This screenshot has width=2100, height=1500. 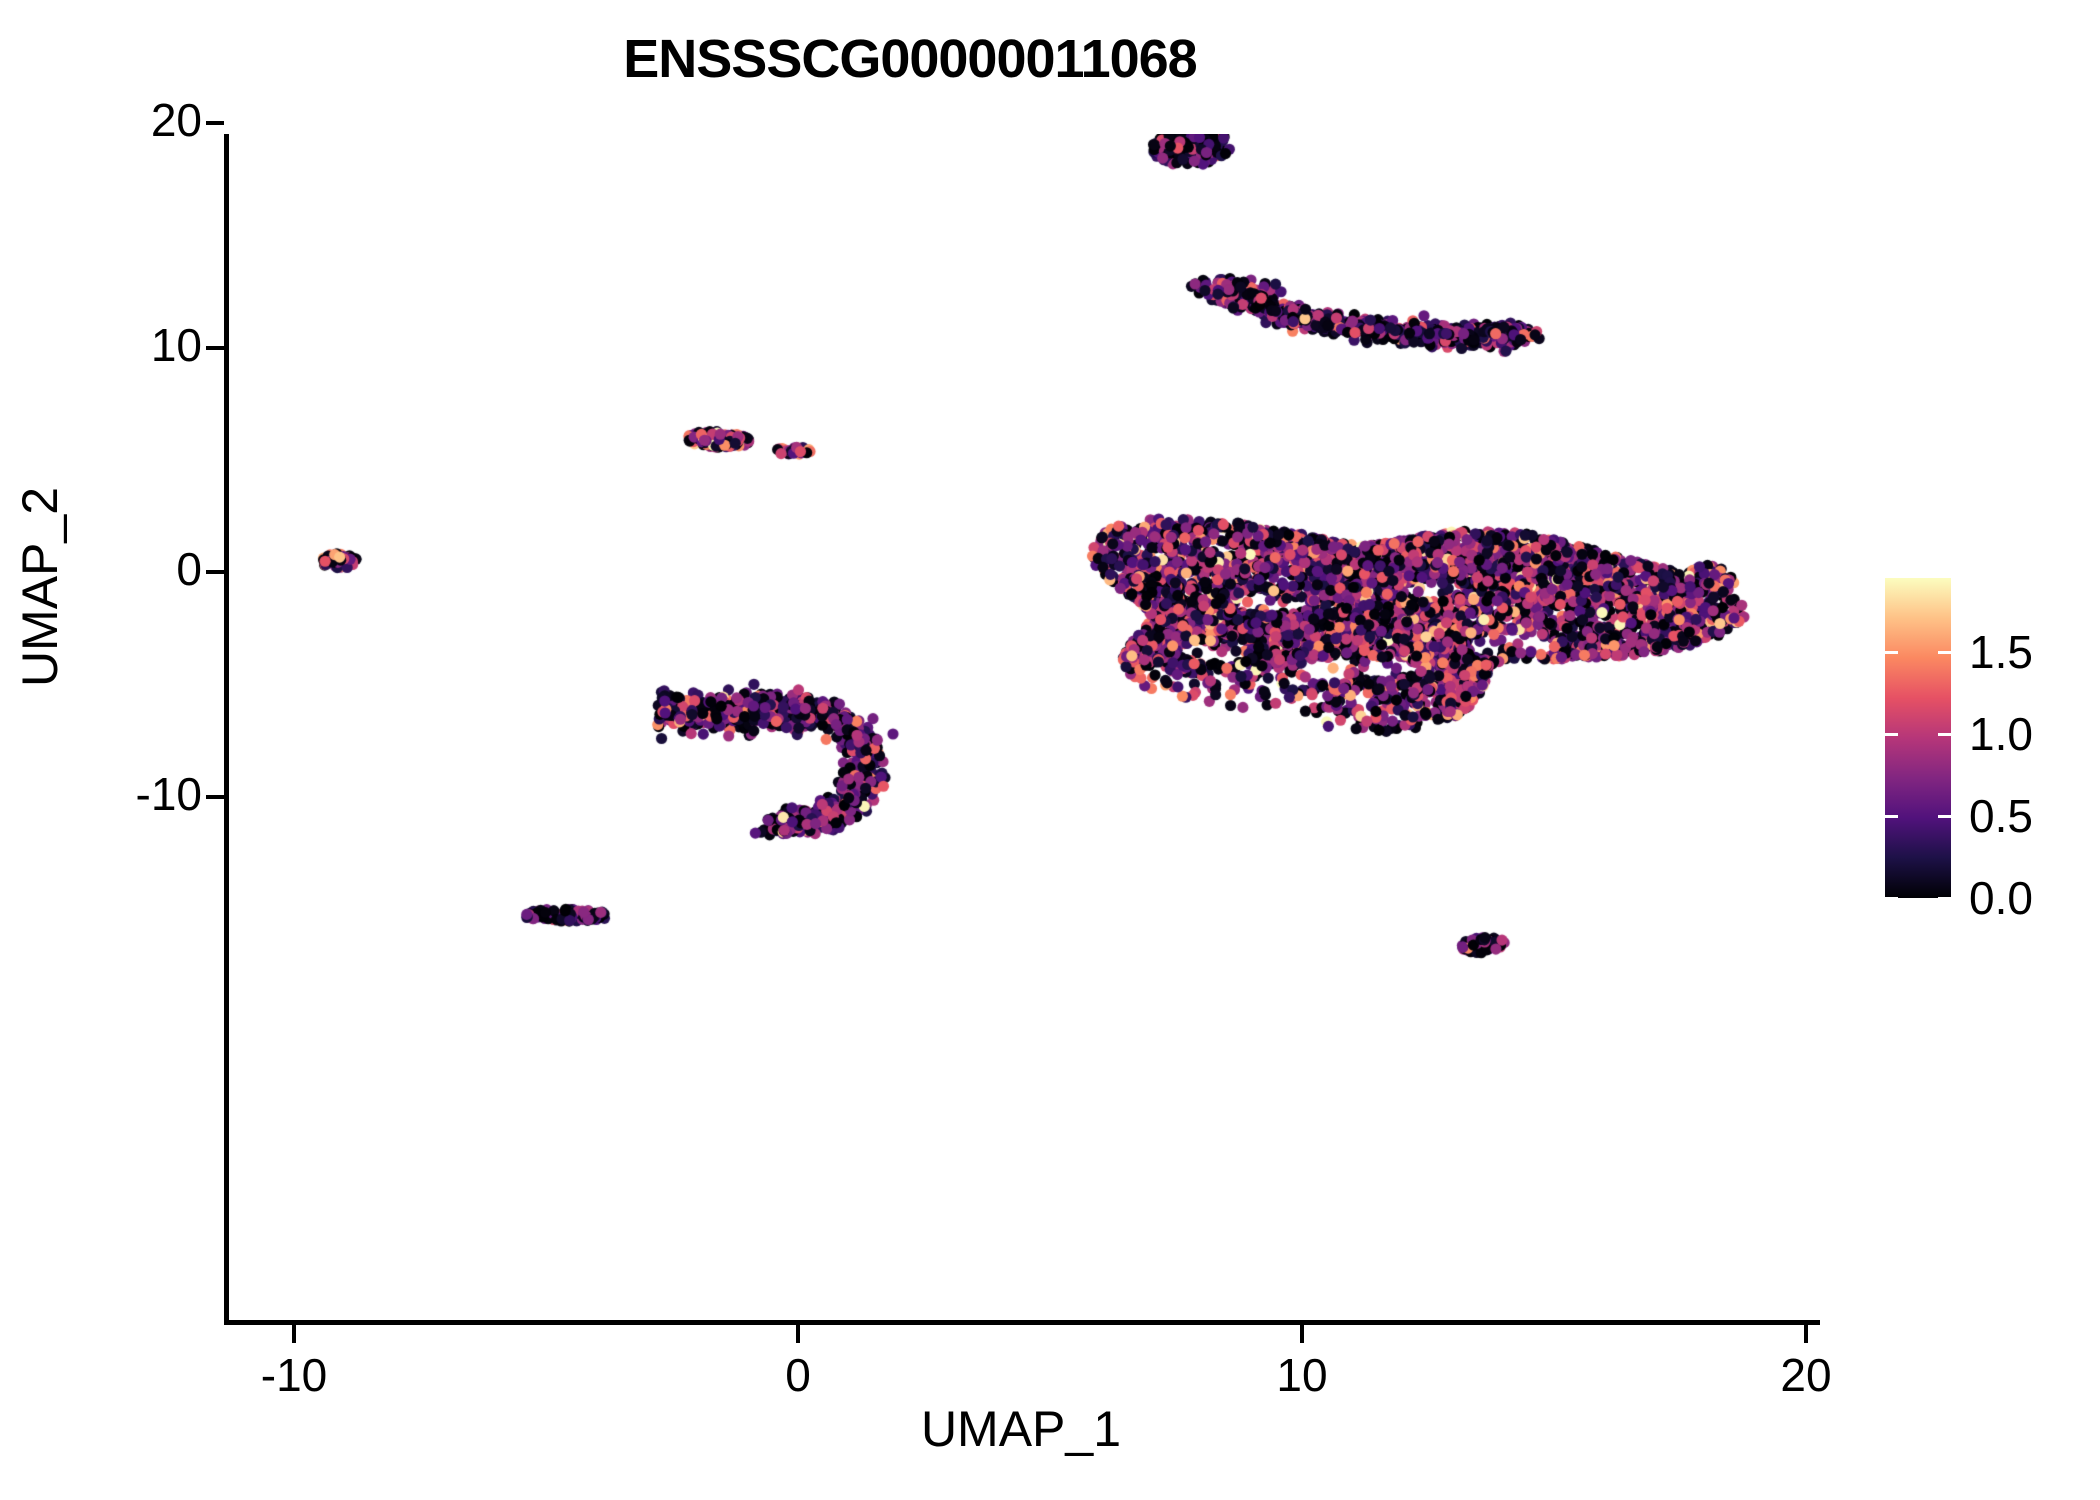 What do you see at coordinates (1022, 1322) in the screenshot?
I see `x-axis-line` at bounding box center [1022, 1322].